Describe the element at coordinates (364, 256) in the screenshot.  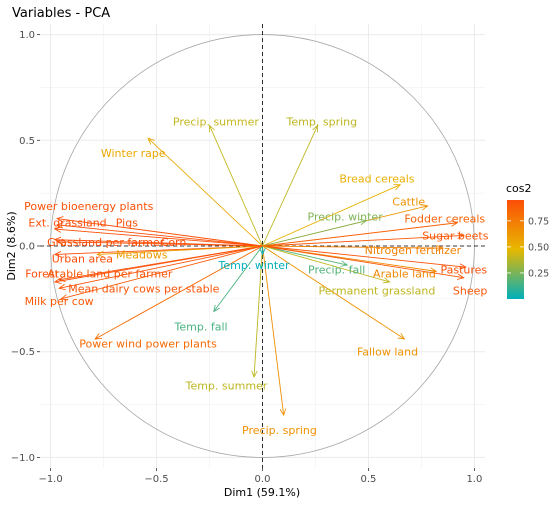
I see `arrow-pastures` at that location.